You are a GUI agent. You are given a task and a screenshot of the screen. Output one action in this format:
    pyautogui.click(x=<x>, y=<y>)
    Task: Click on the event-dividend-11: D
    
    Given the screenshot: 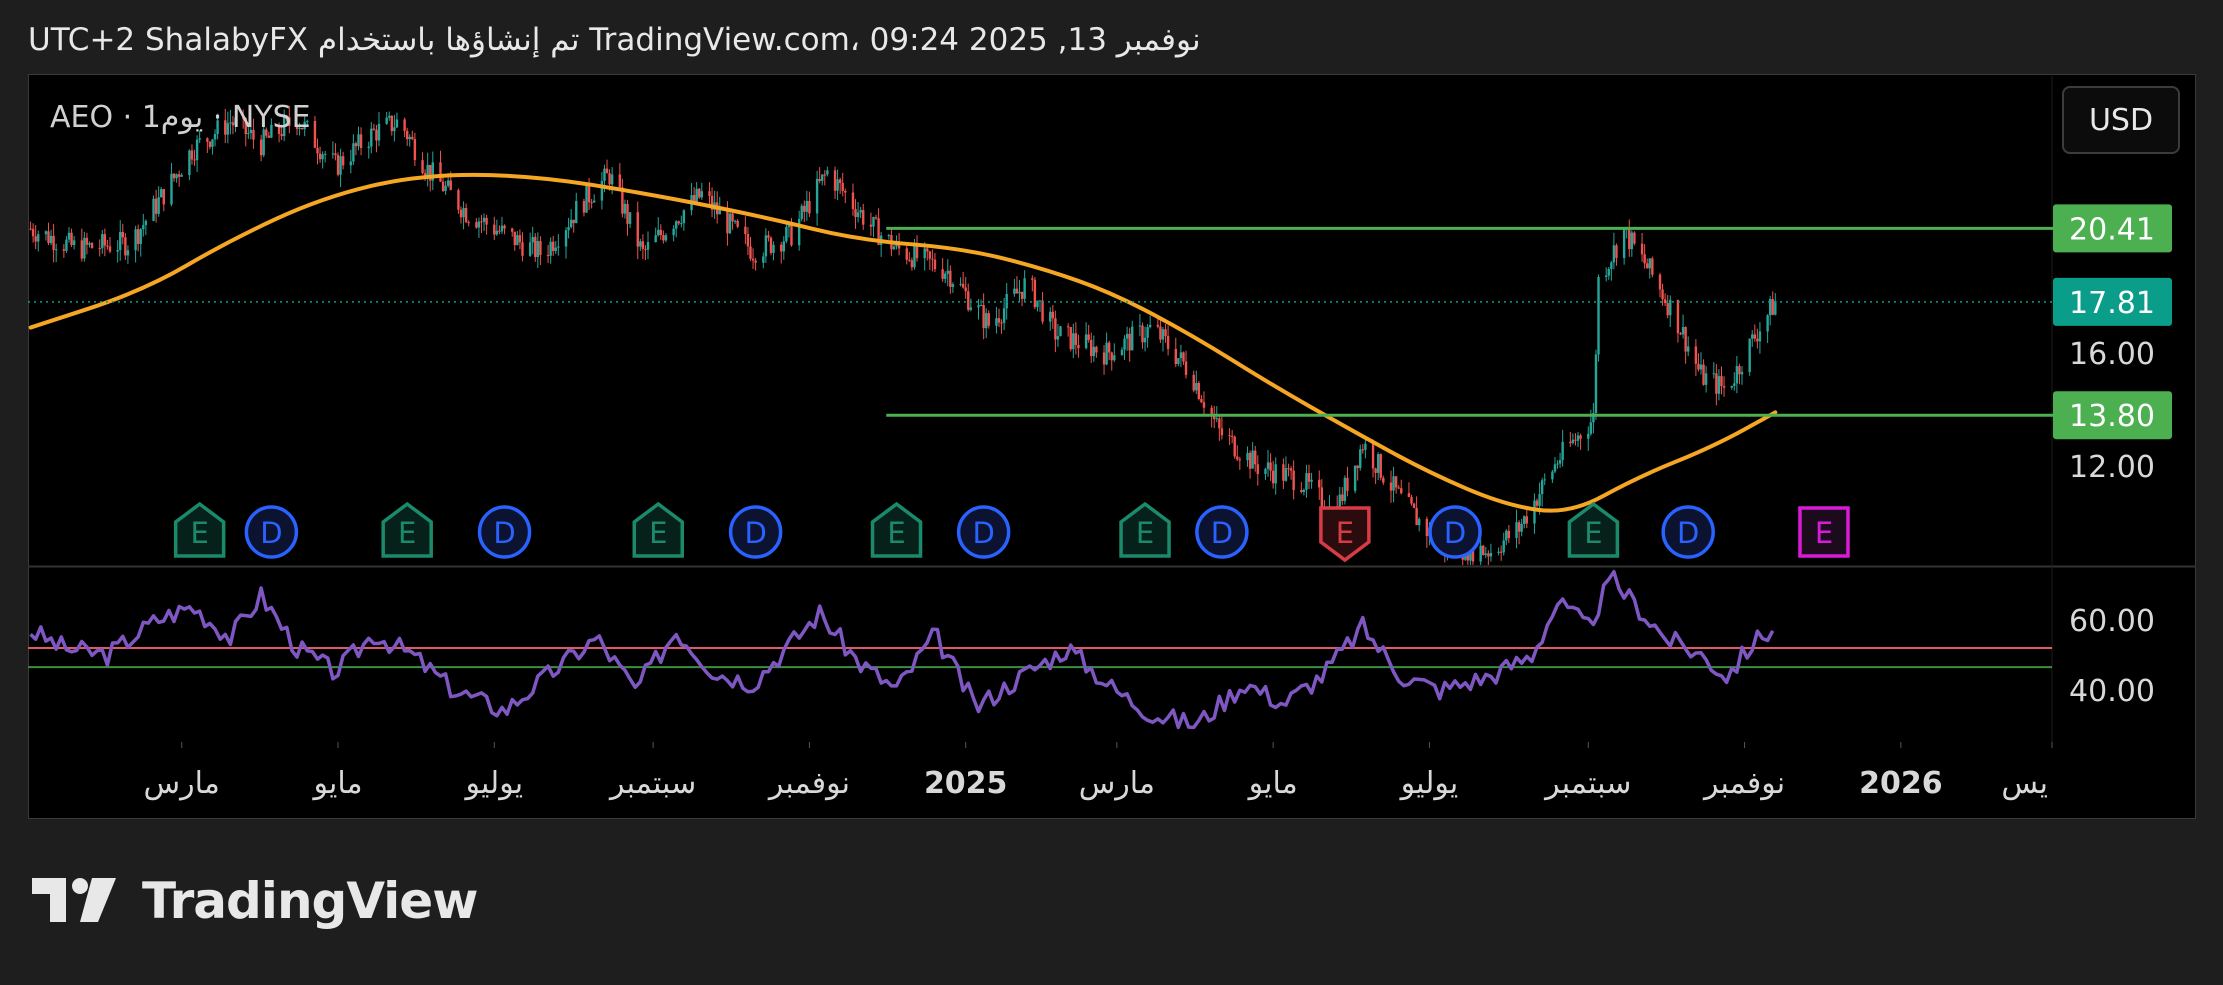 What is the action you would take?
    pyautogui.click(x=1455, y=532)
    